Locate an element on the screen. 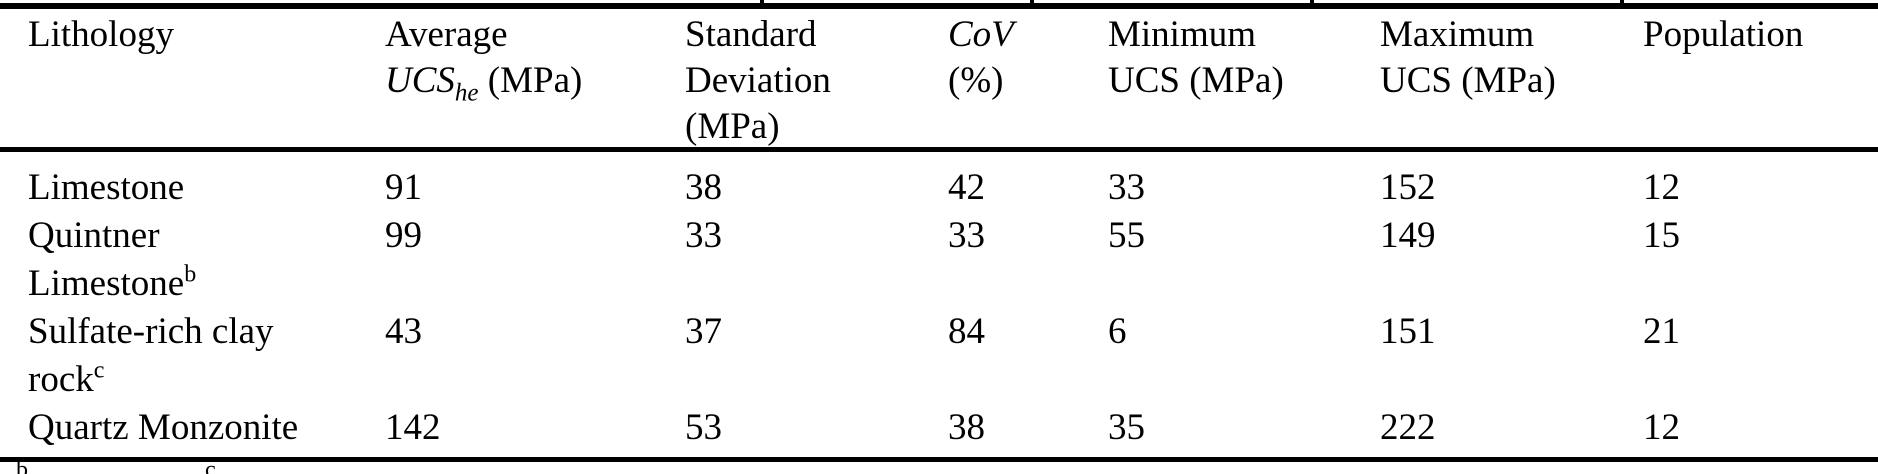 The width and height of the screenshot is (1878, 474). cell-average-ucs: 142 is located at coordinates (413, 427).